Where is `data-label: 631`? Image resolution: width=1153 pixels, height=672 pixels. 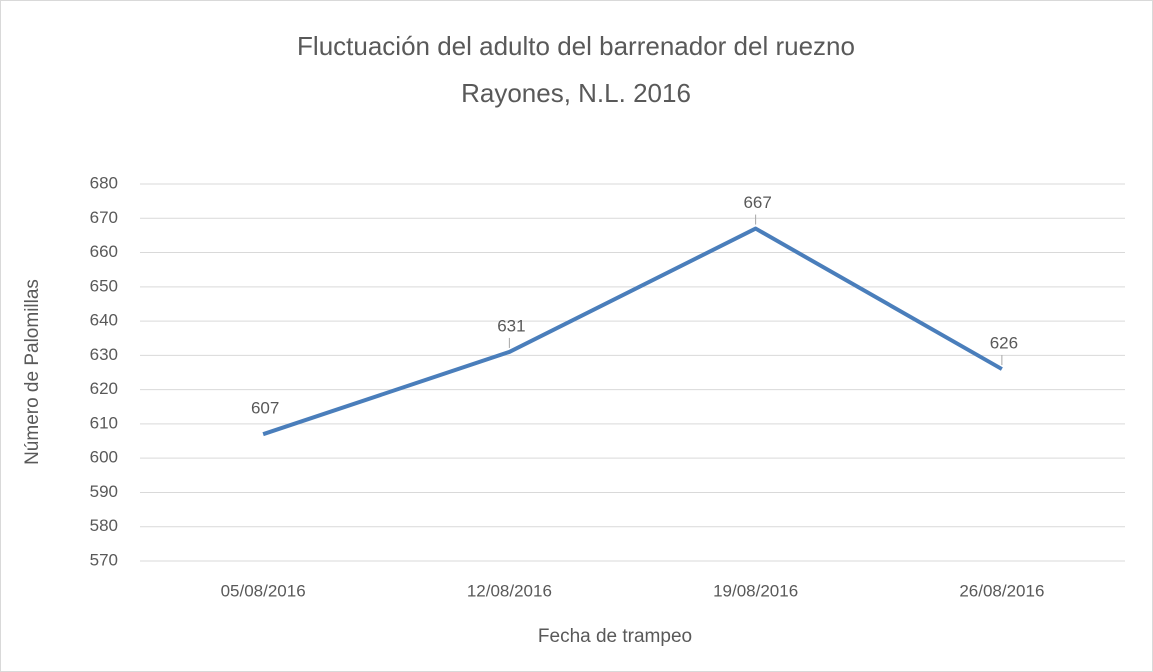 data-label: 631 is located at coordinates (511, 325).